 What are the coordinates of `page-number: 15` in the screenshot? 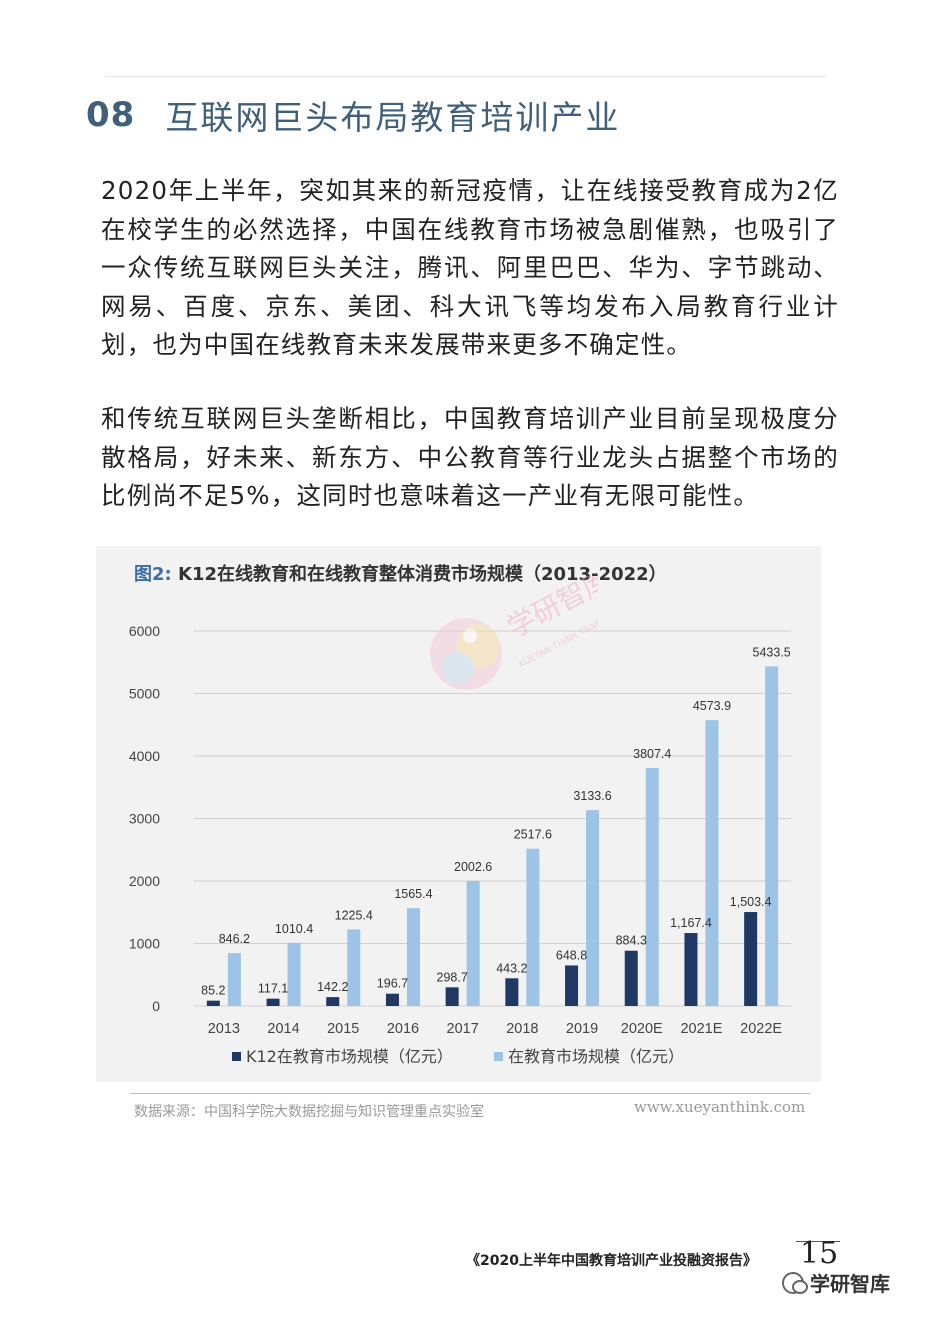 It's located at (819, 1253).